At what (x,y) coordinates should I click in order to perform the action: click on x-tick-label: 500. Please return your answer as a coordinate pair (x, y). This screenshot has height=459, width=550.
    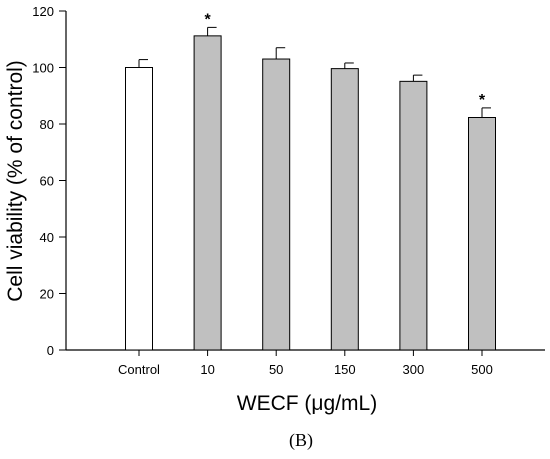
    Looking at the image, I should click on (482, 369).